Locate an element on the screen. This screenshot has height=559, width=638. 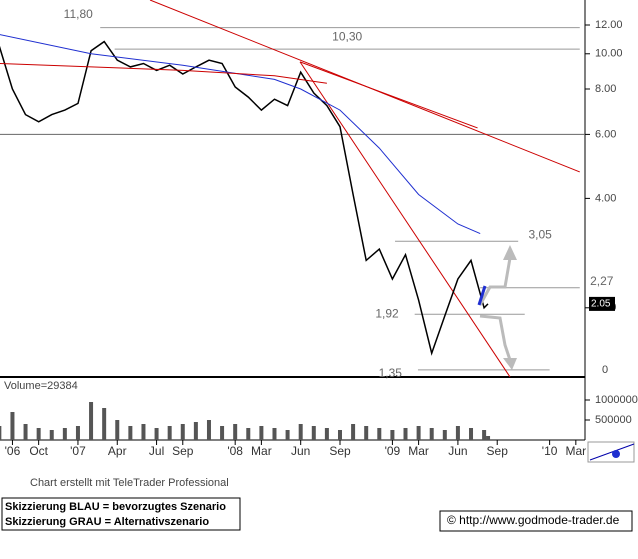
y-tick-label: 6.00 is located at coordinates (605, 134).